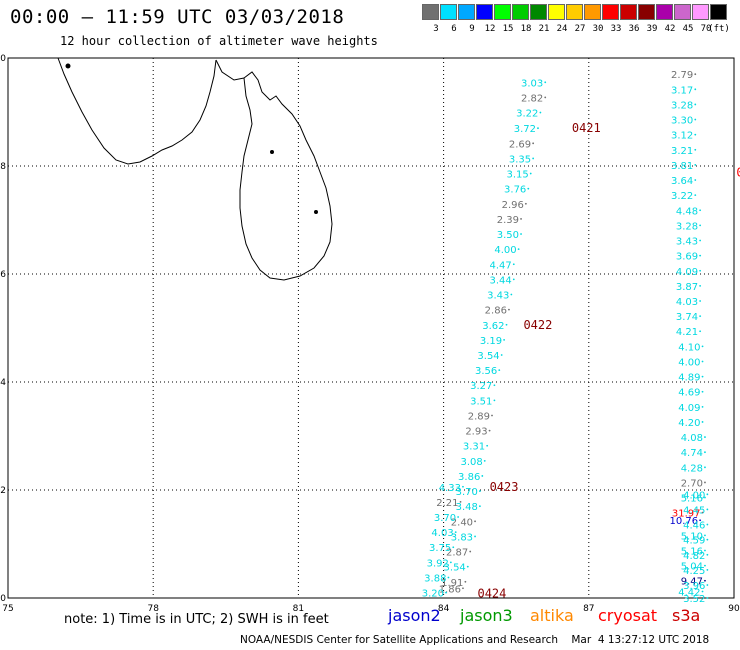 Image resolution: width=740 pixels, height=650 pixels. I want to click on wave-height-label: 4.00, so click(694, 495).